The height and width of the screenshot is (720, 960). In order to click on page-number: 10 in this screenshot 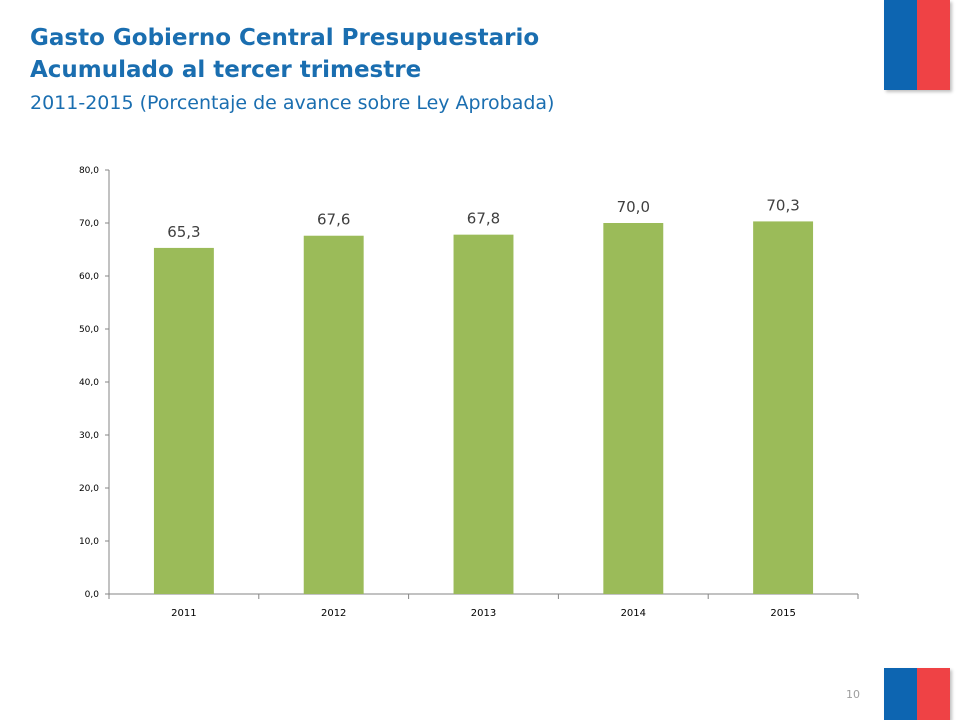, I will do `click(853, 694)`.